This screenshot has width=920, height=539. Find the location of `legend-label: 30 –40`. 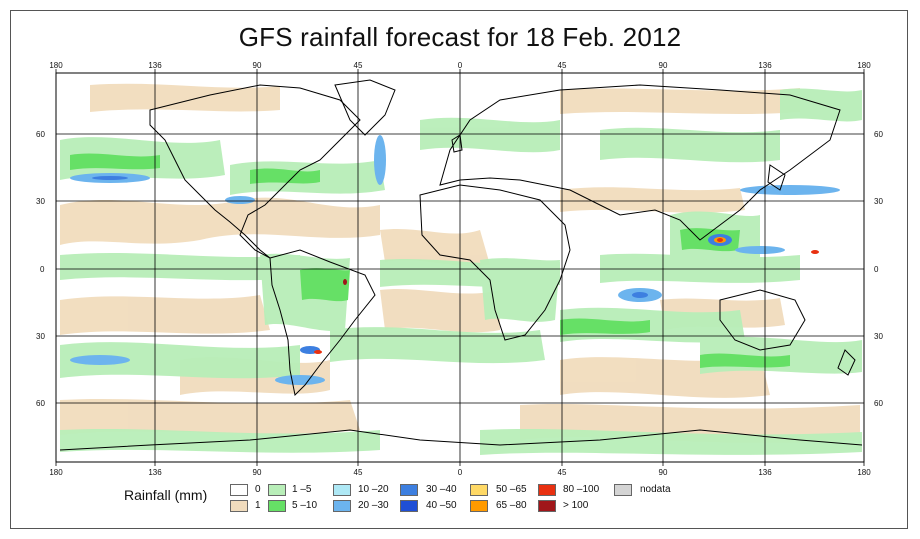

legend-label: 30 –40 is located at coordinates (441, 489).